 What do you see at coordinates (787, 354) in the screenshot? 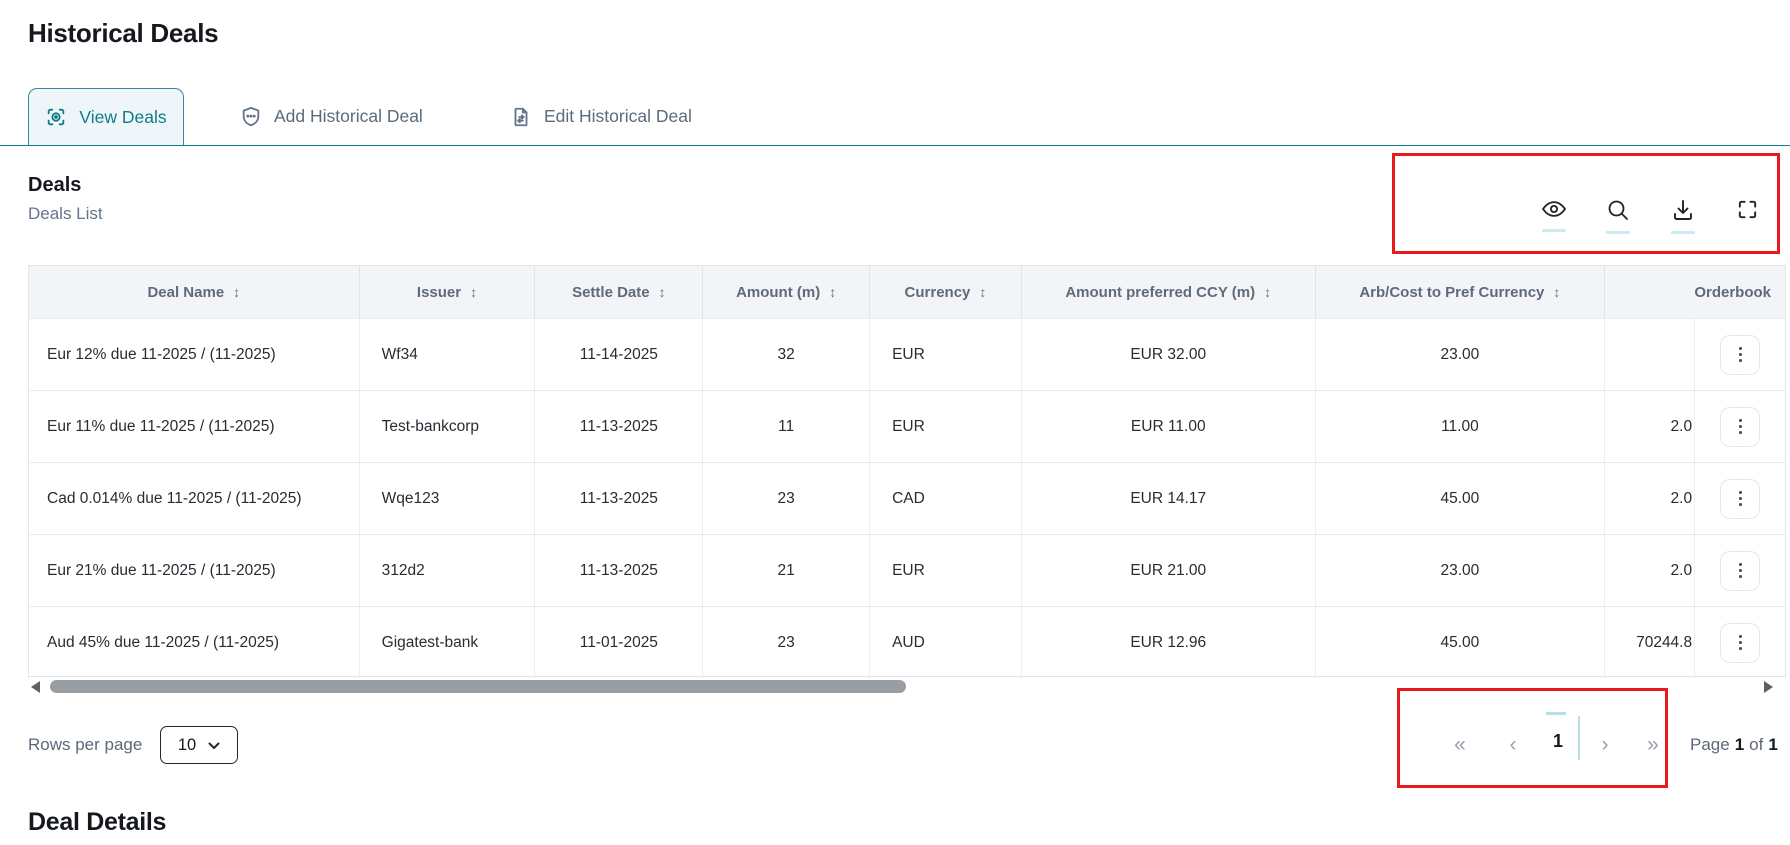
I see `cell-amount: 32` at bounding box center [787, 354].